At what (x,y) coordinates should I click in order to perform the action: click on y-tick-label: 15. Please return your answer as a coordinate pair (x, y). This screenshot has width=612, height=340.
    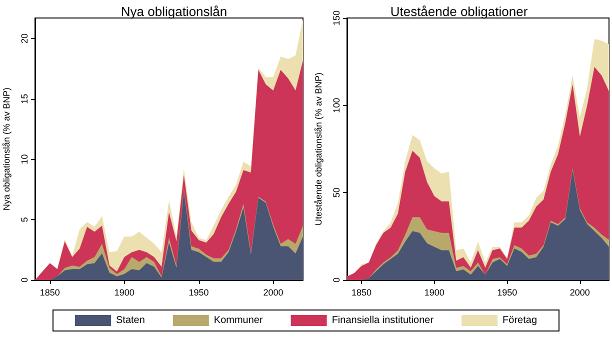
    Looking at the image, I should click on (25, 99).